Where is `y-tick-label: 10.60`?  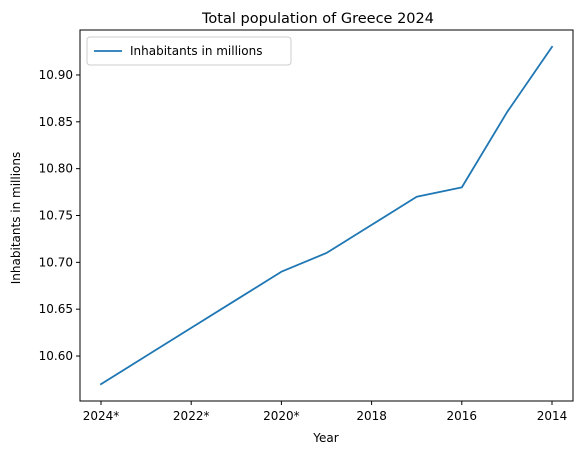
y-tick-label: 10.60 is located at coordinates (56, 356).